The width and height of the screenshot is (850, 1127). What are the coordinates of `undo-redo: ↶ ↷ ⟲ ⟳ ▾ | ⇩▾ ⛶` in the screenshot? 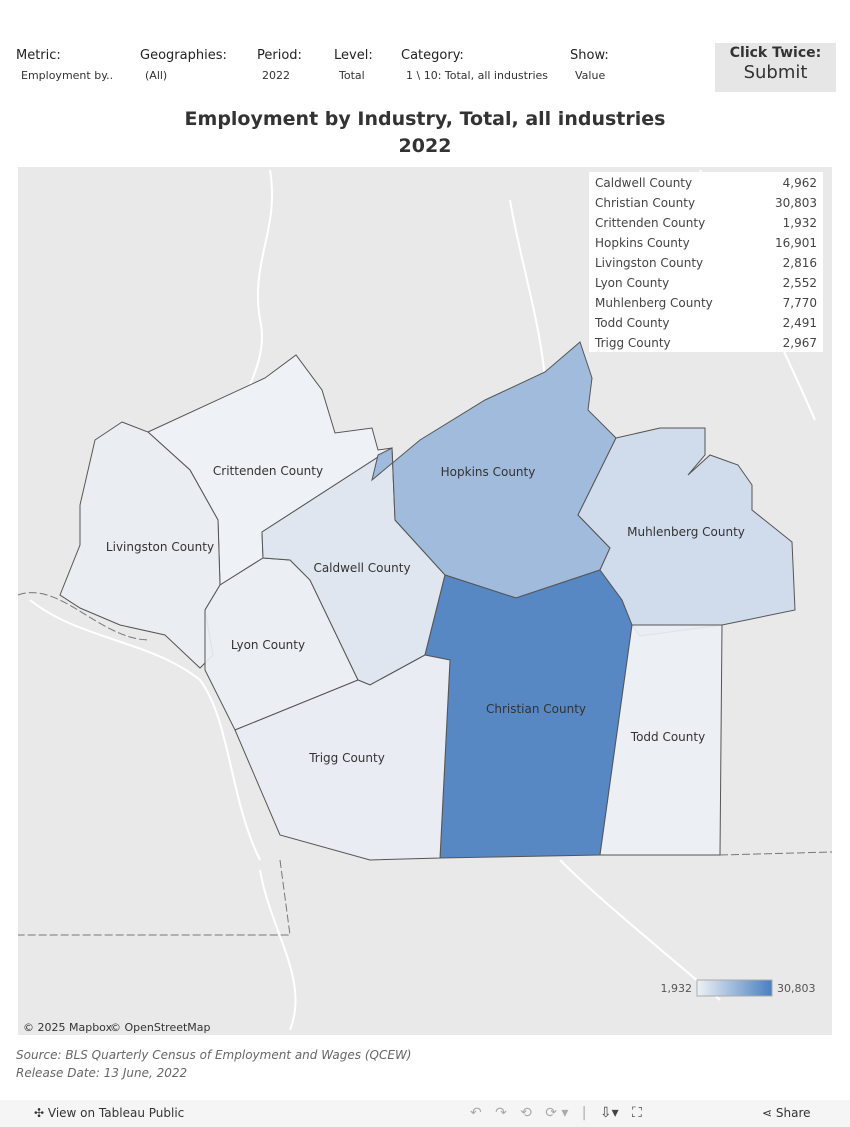 It's located at (556, 1113).